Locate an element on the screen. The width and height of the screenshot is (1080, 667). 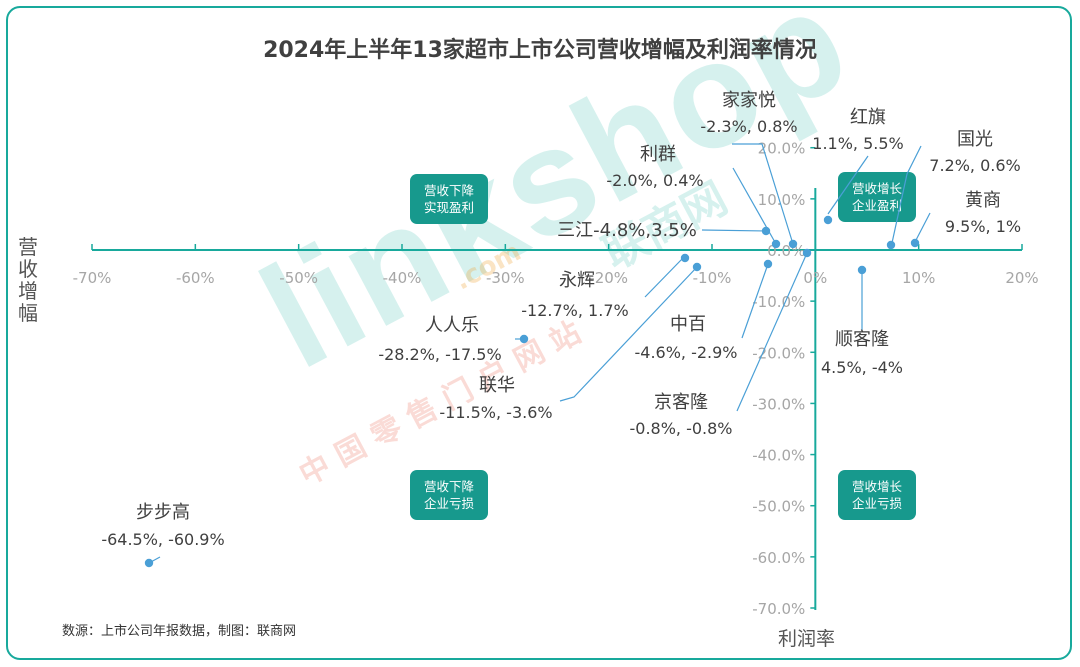
y-tick-label: -40.0% is located at coordinates (778, 456).